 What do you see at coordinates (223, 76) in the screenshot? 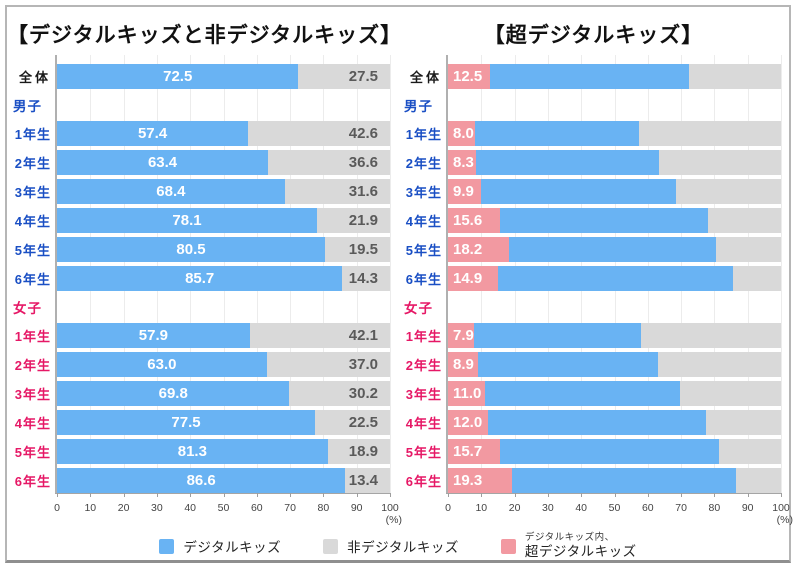
I see `bar-track: 72.5 27.5` at bounding box center [223, 76].